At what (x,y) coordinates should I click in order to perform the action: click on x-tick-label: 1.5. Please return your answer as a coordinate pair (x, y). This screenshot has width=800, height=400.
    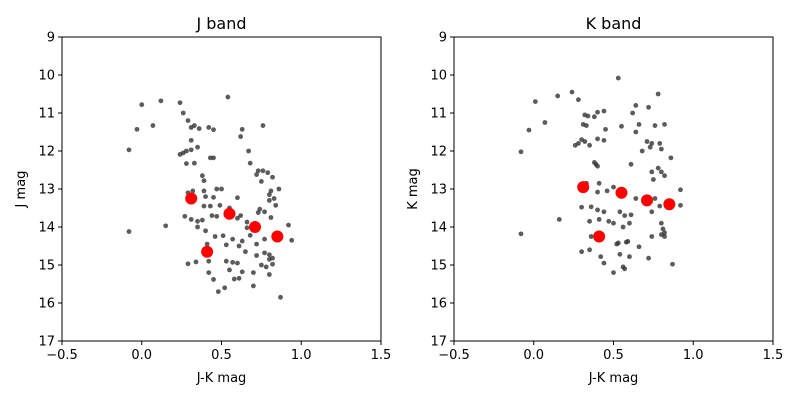
    Looking at the image, I should click on (773, 355).